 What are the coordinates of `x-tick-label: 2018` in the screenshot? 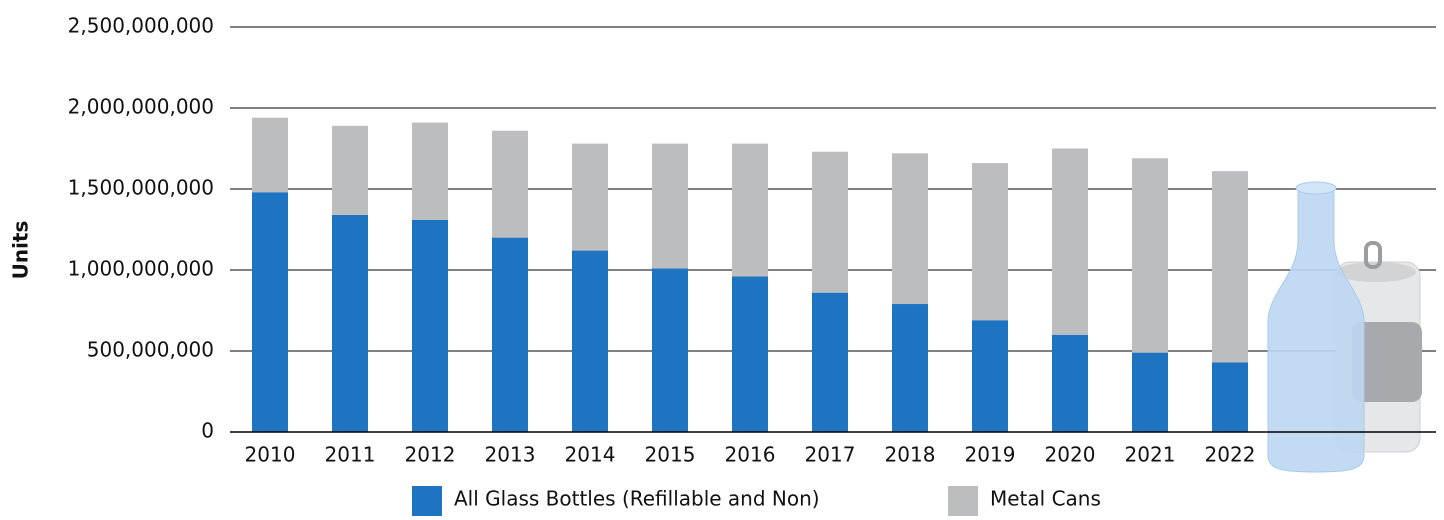 It's located at (910, 455).